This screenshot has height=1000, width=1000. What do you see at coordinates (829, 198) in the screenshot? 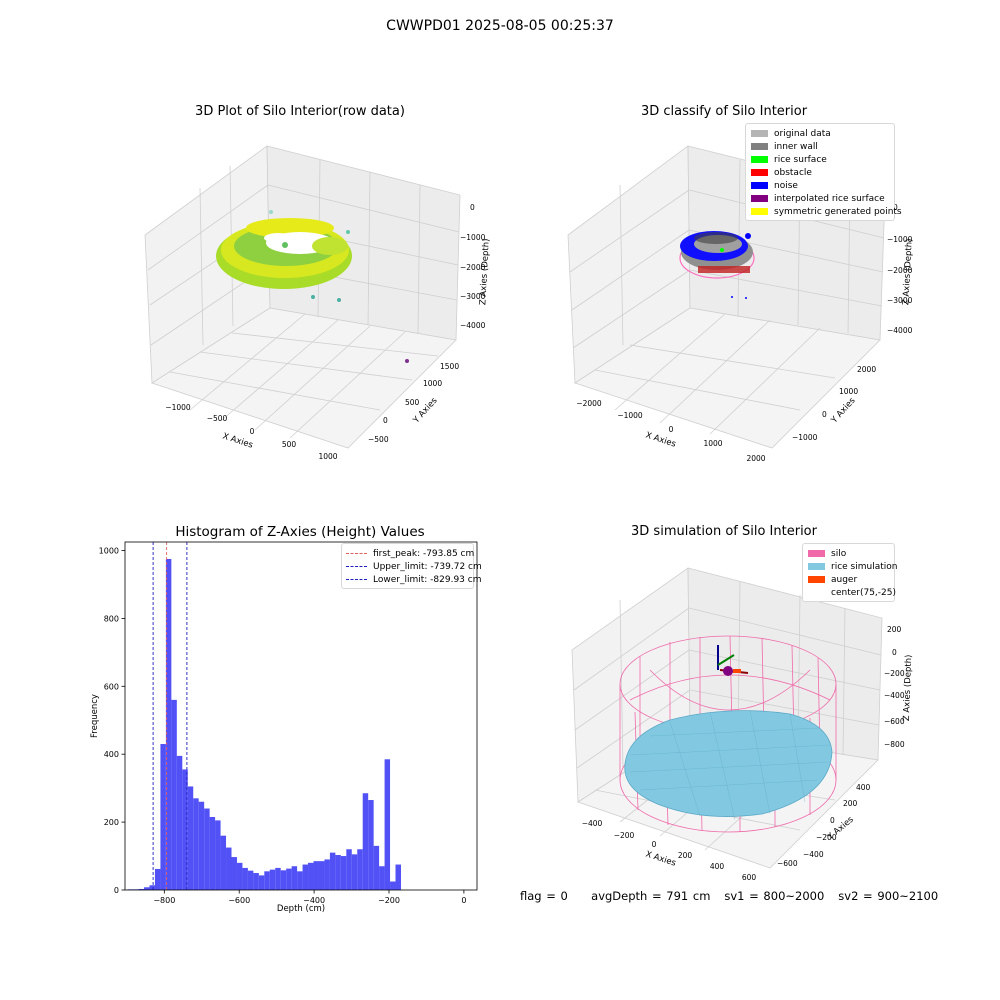
I see `classify-legend-label: interpolated rice surface` at bounding box center [829, 198].